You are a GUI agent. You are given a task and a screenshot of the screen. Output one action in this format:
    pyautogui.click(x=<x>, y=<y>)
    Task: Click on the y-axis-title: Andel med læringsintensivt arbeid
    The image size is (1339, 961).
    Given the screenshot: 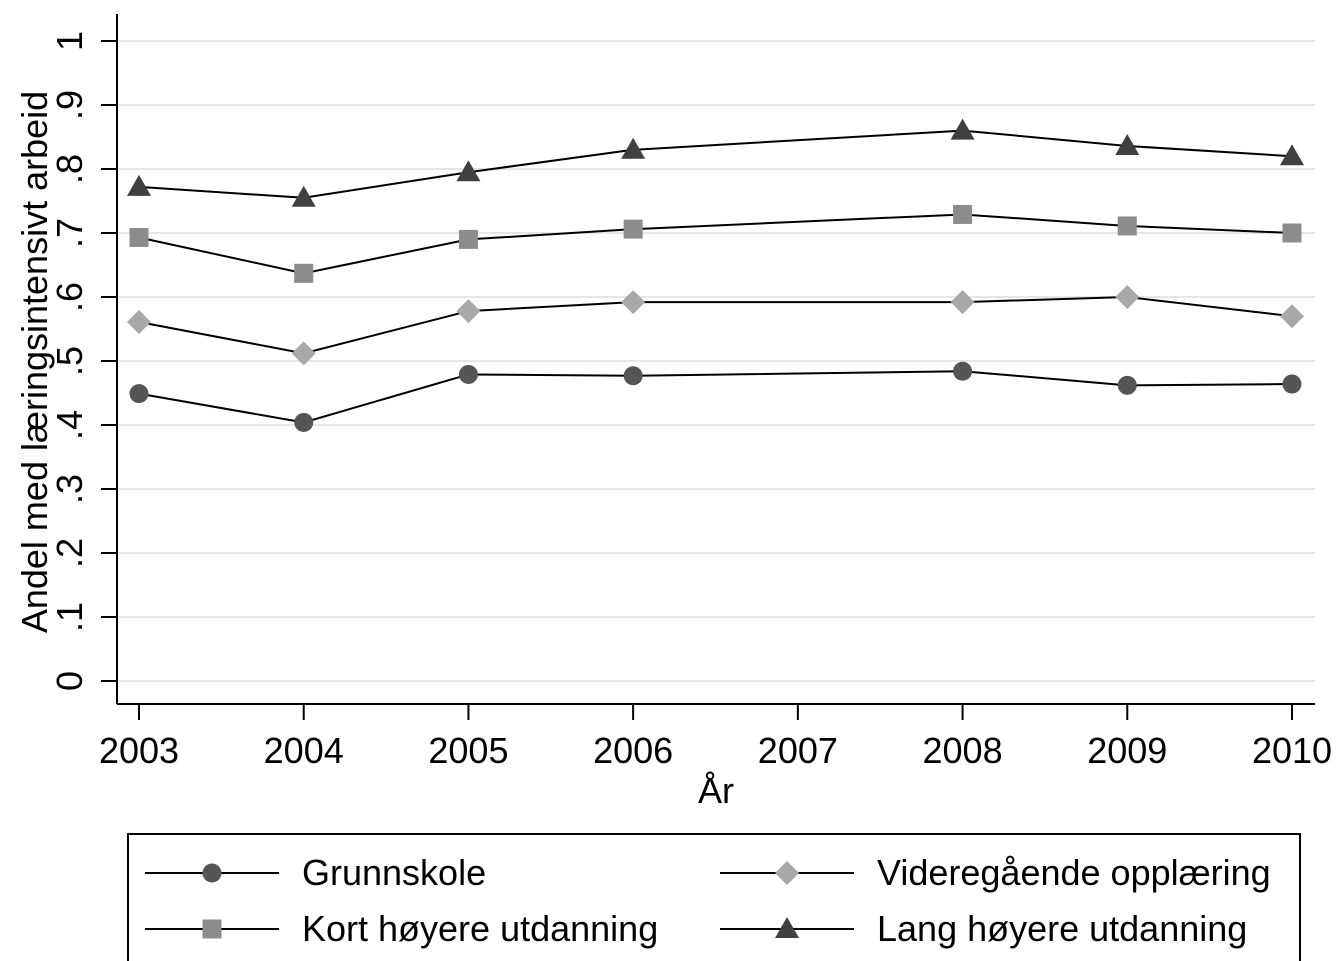 What is the action you would take?
    pyautogui.click(x=34, y=362)
    